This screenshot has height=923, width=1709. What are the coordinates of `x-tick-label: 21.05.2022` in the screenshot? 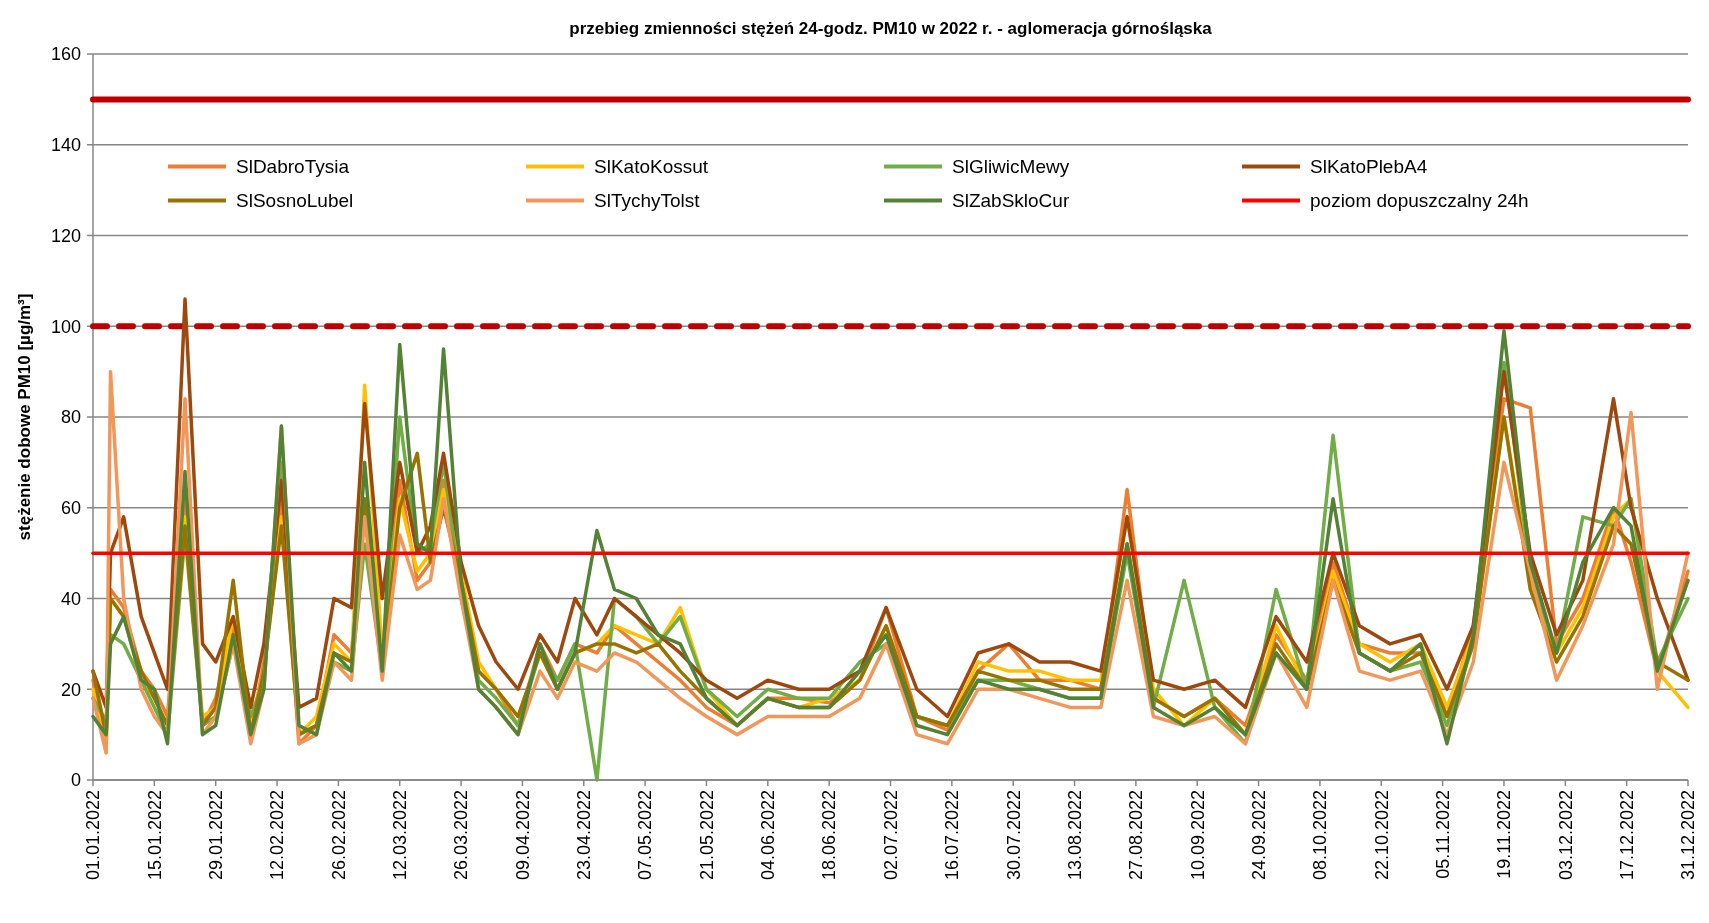 It's located at (706, 835).